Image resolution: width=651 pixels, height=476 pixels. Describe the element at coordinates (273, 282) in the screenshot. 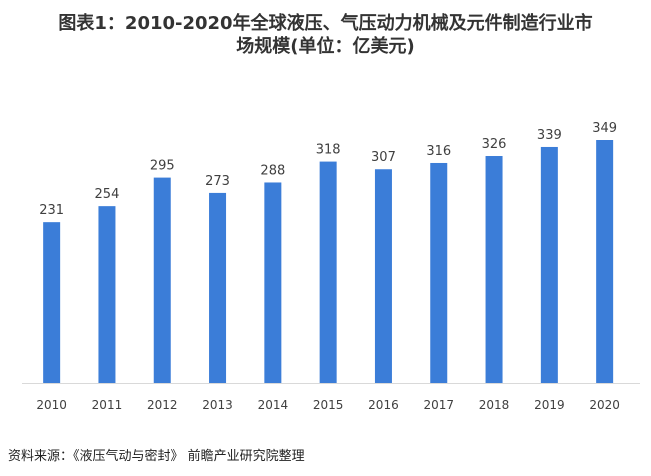

I see `bar-2014` at that location.